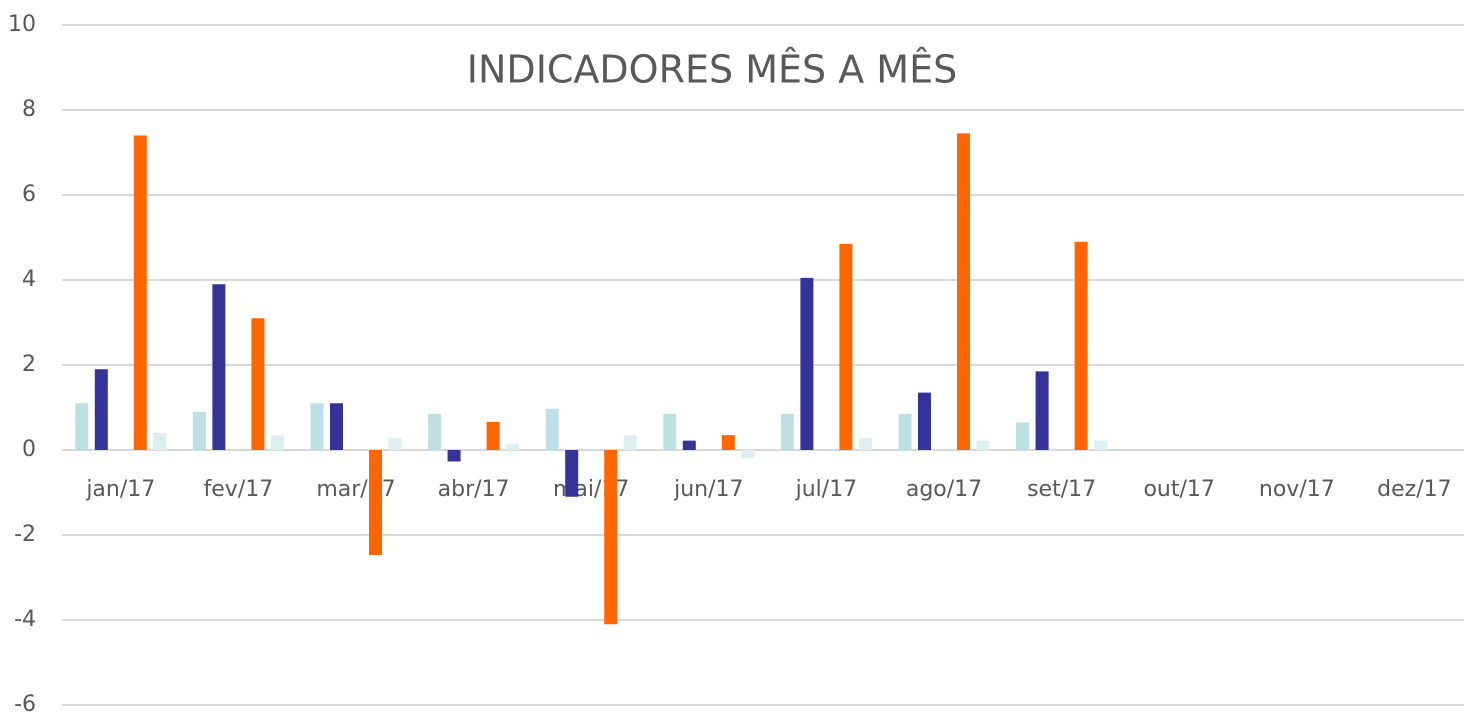 Image resolution: width=1464 pixels, height=715 pixels. I want to click on chart-title: INDICADORES MÊS A MÊS, so click(712, 70).